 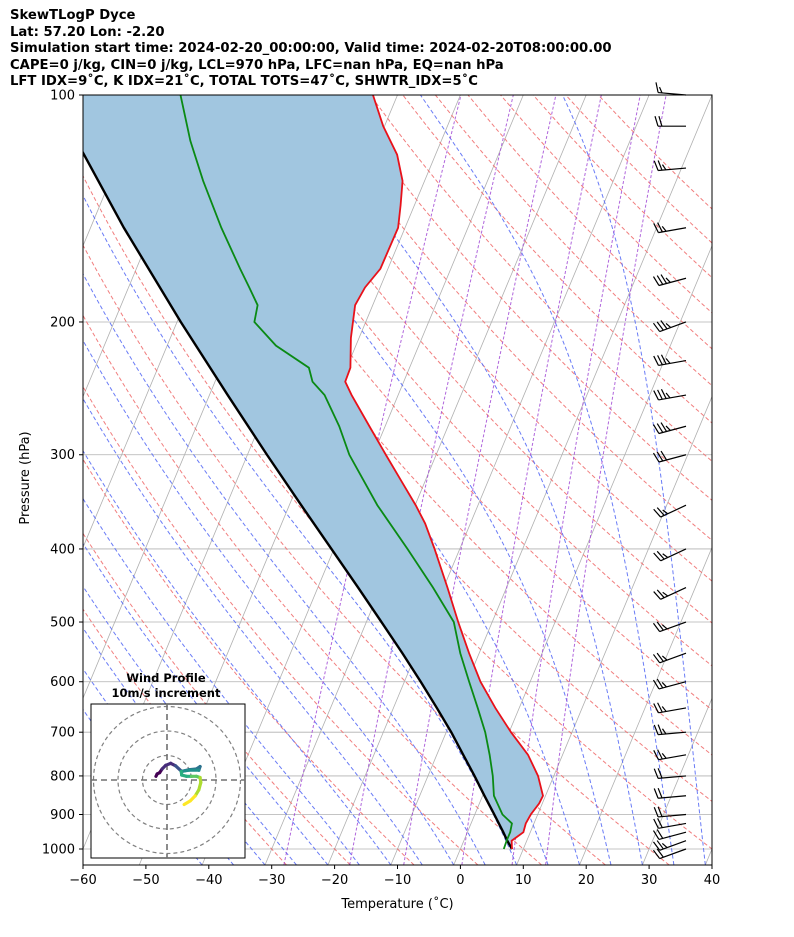 What do you see at coordinates (62, 322) in the screenshot?
I see `y-tick-label: 200` at bounding box center [62, 322].